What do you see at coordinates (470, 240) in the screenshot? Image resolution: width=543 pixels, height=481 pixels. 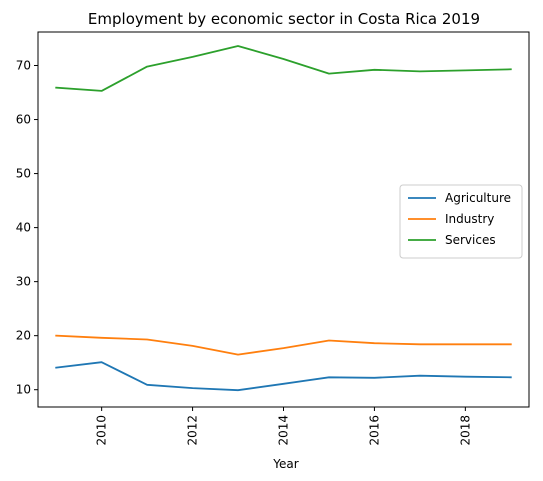 I see `legend-label-services: Services` at bounding box center [470, 240].